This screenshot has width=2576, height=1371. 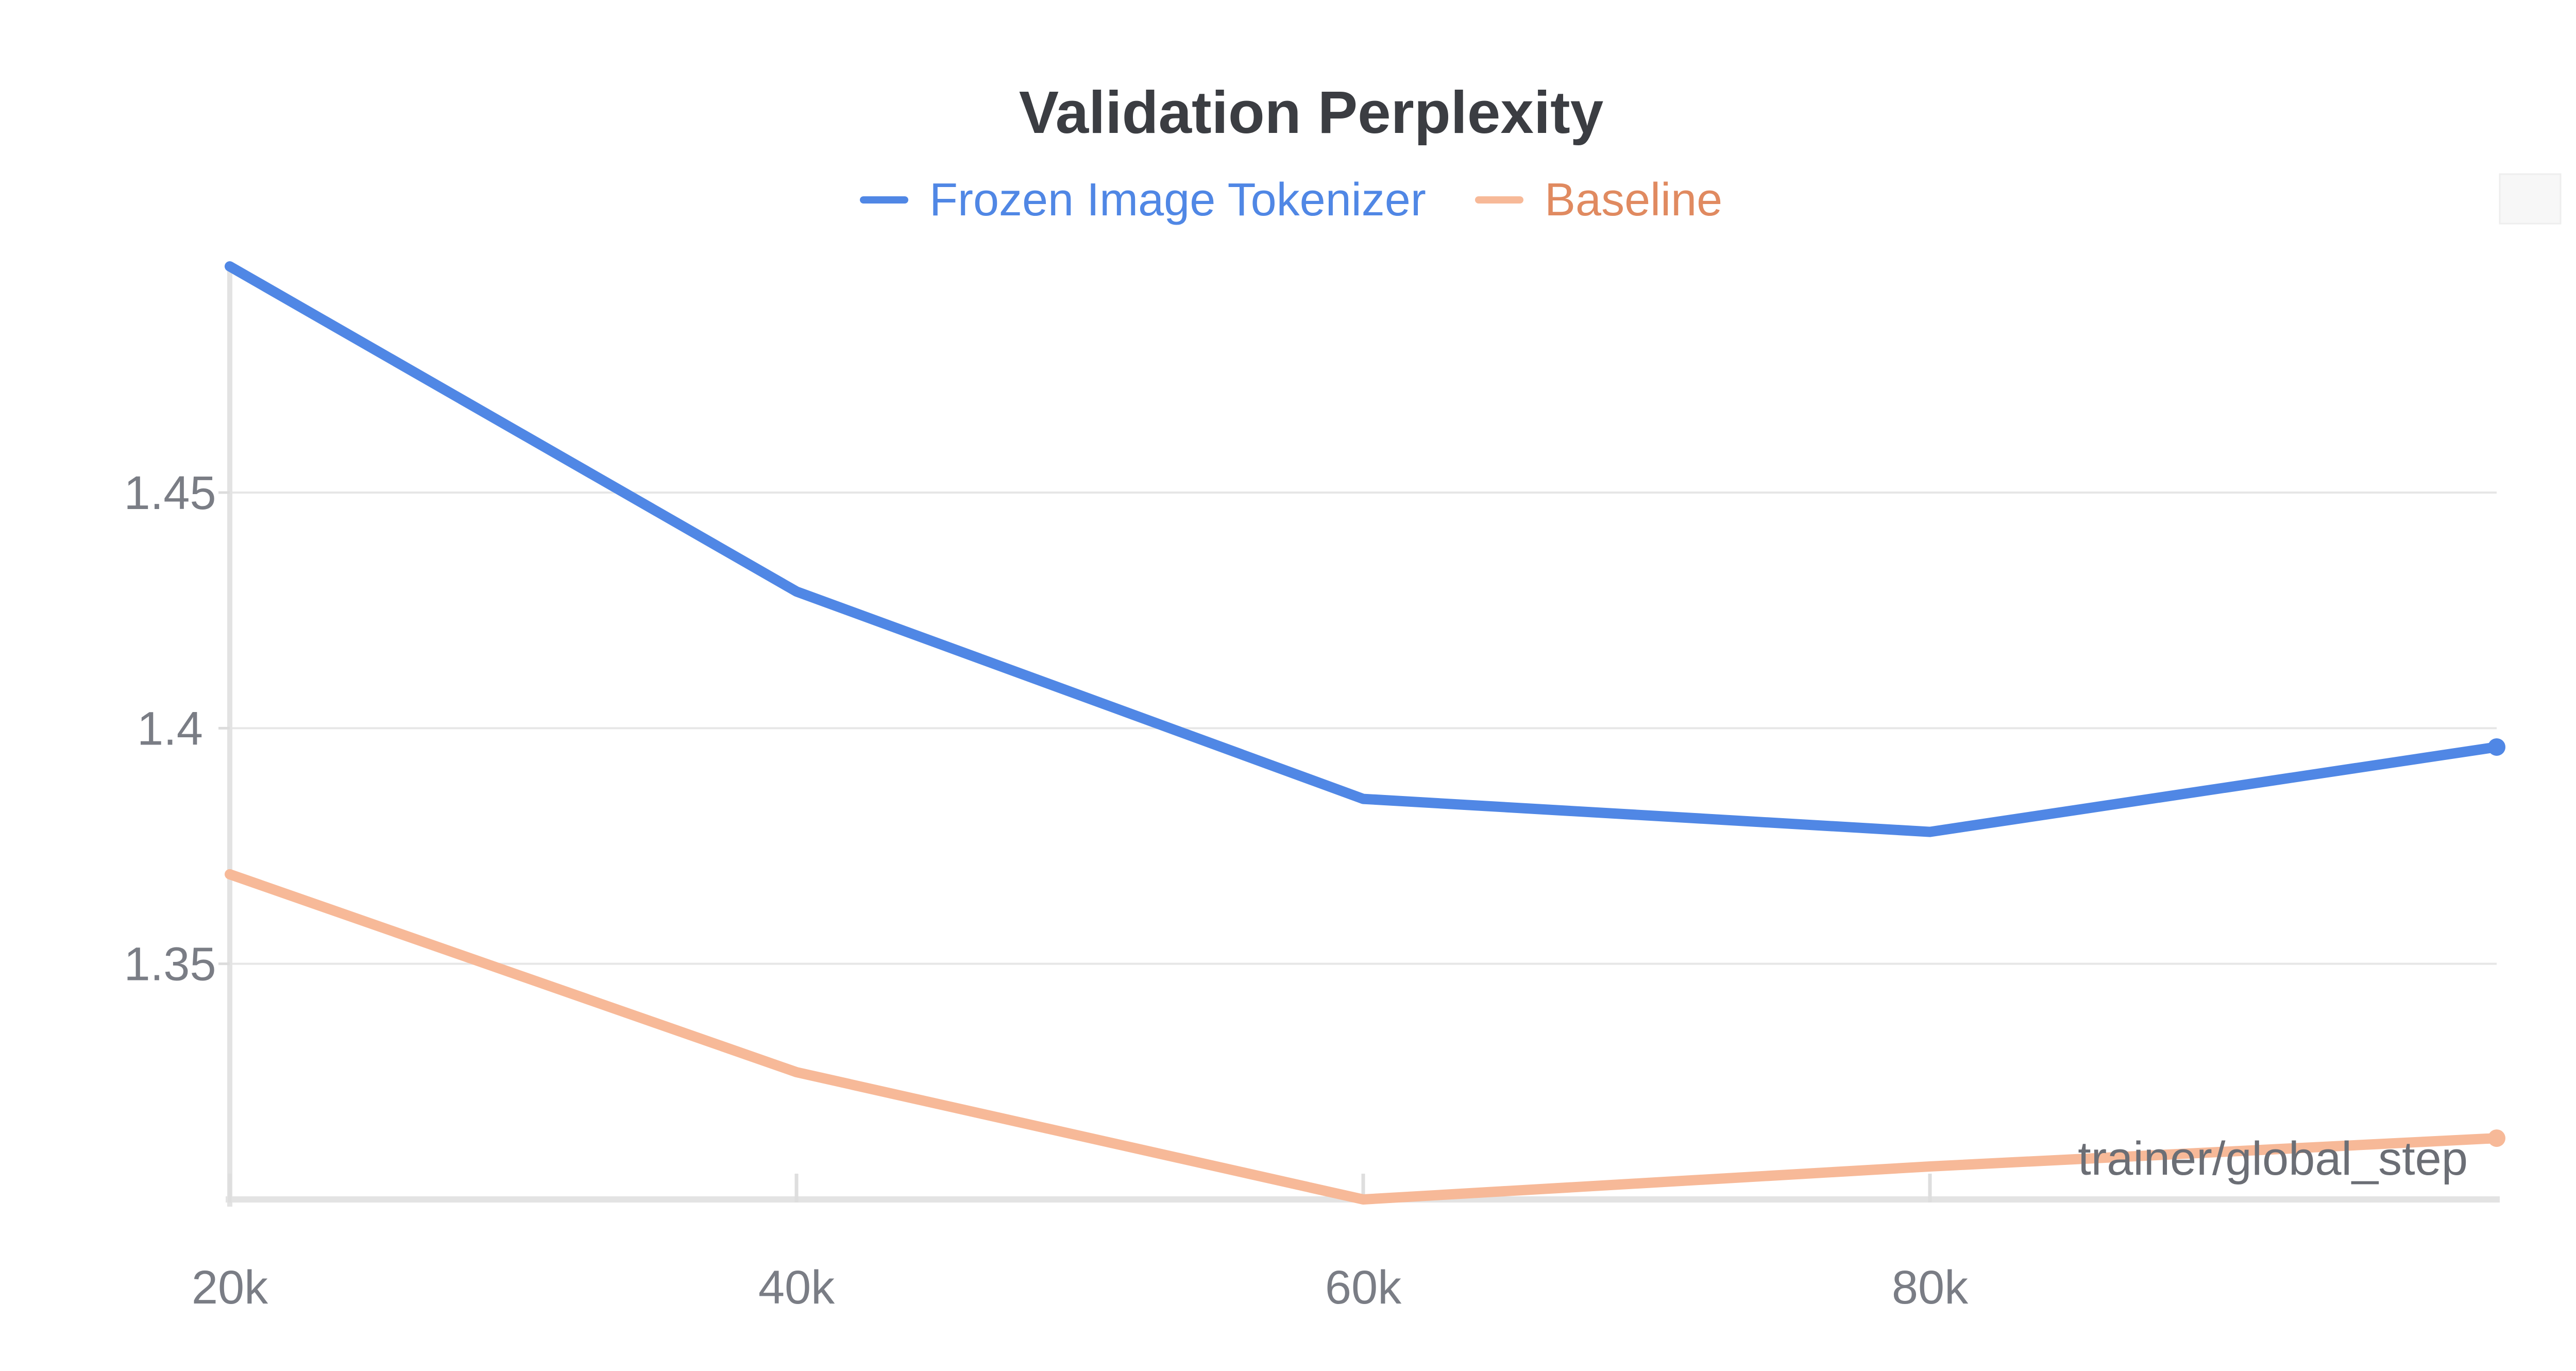 What do you see at coordinates (170, 729) in the screenshot?
I see `y-tick-label: 1.4` at bounding box center [170, 729].